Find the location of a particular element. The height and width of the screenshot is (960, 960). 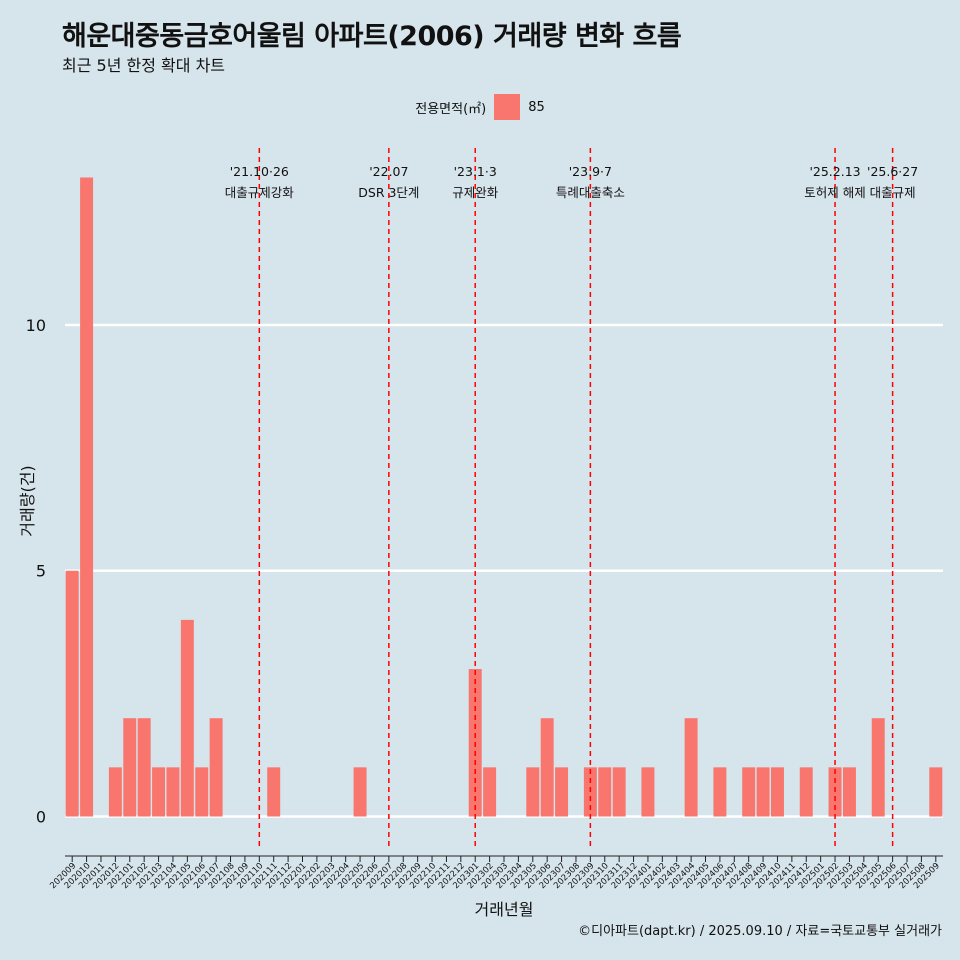

legend: 전용면적(㎡) 85 is located at coordinates (480, 107).